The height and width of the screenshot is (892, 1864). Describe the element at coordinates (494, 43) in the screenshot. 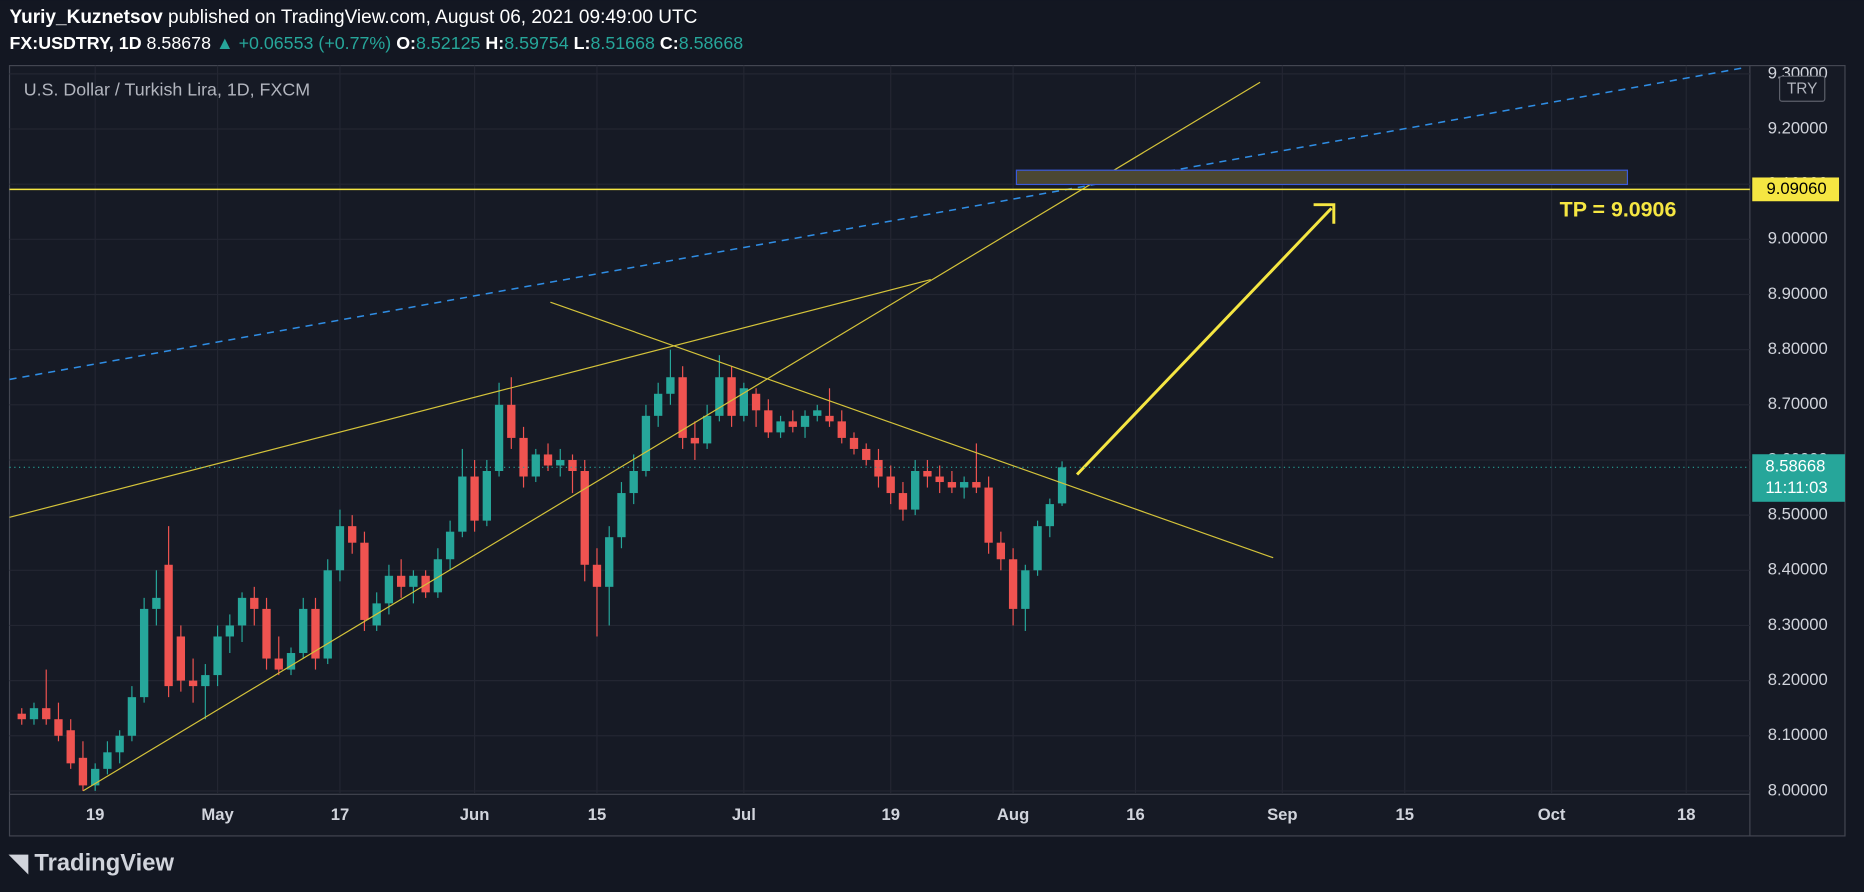

I see `ohlc-key: H:` at that location.